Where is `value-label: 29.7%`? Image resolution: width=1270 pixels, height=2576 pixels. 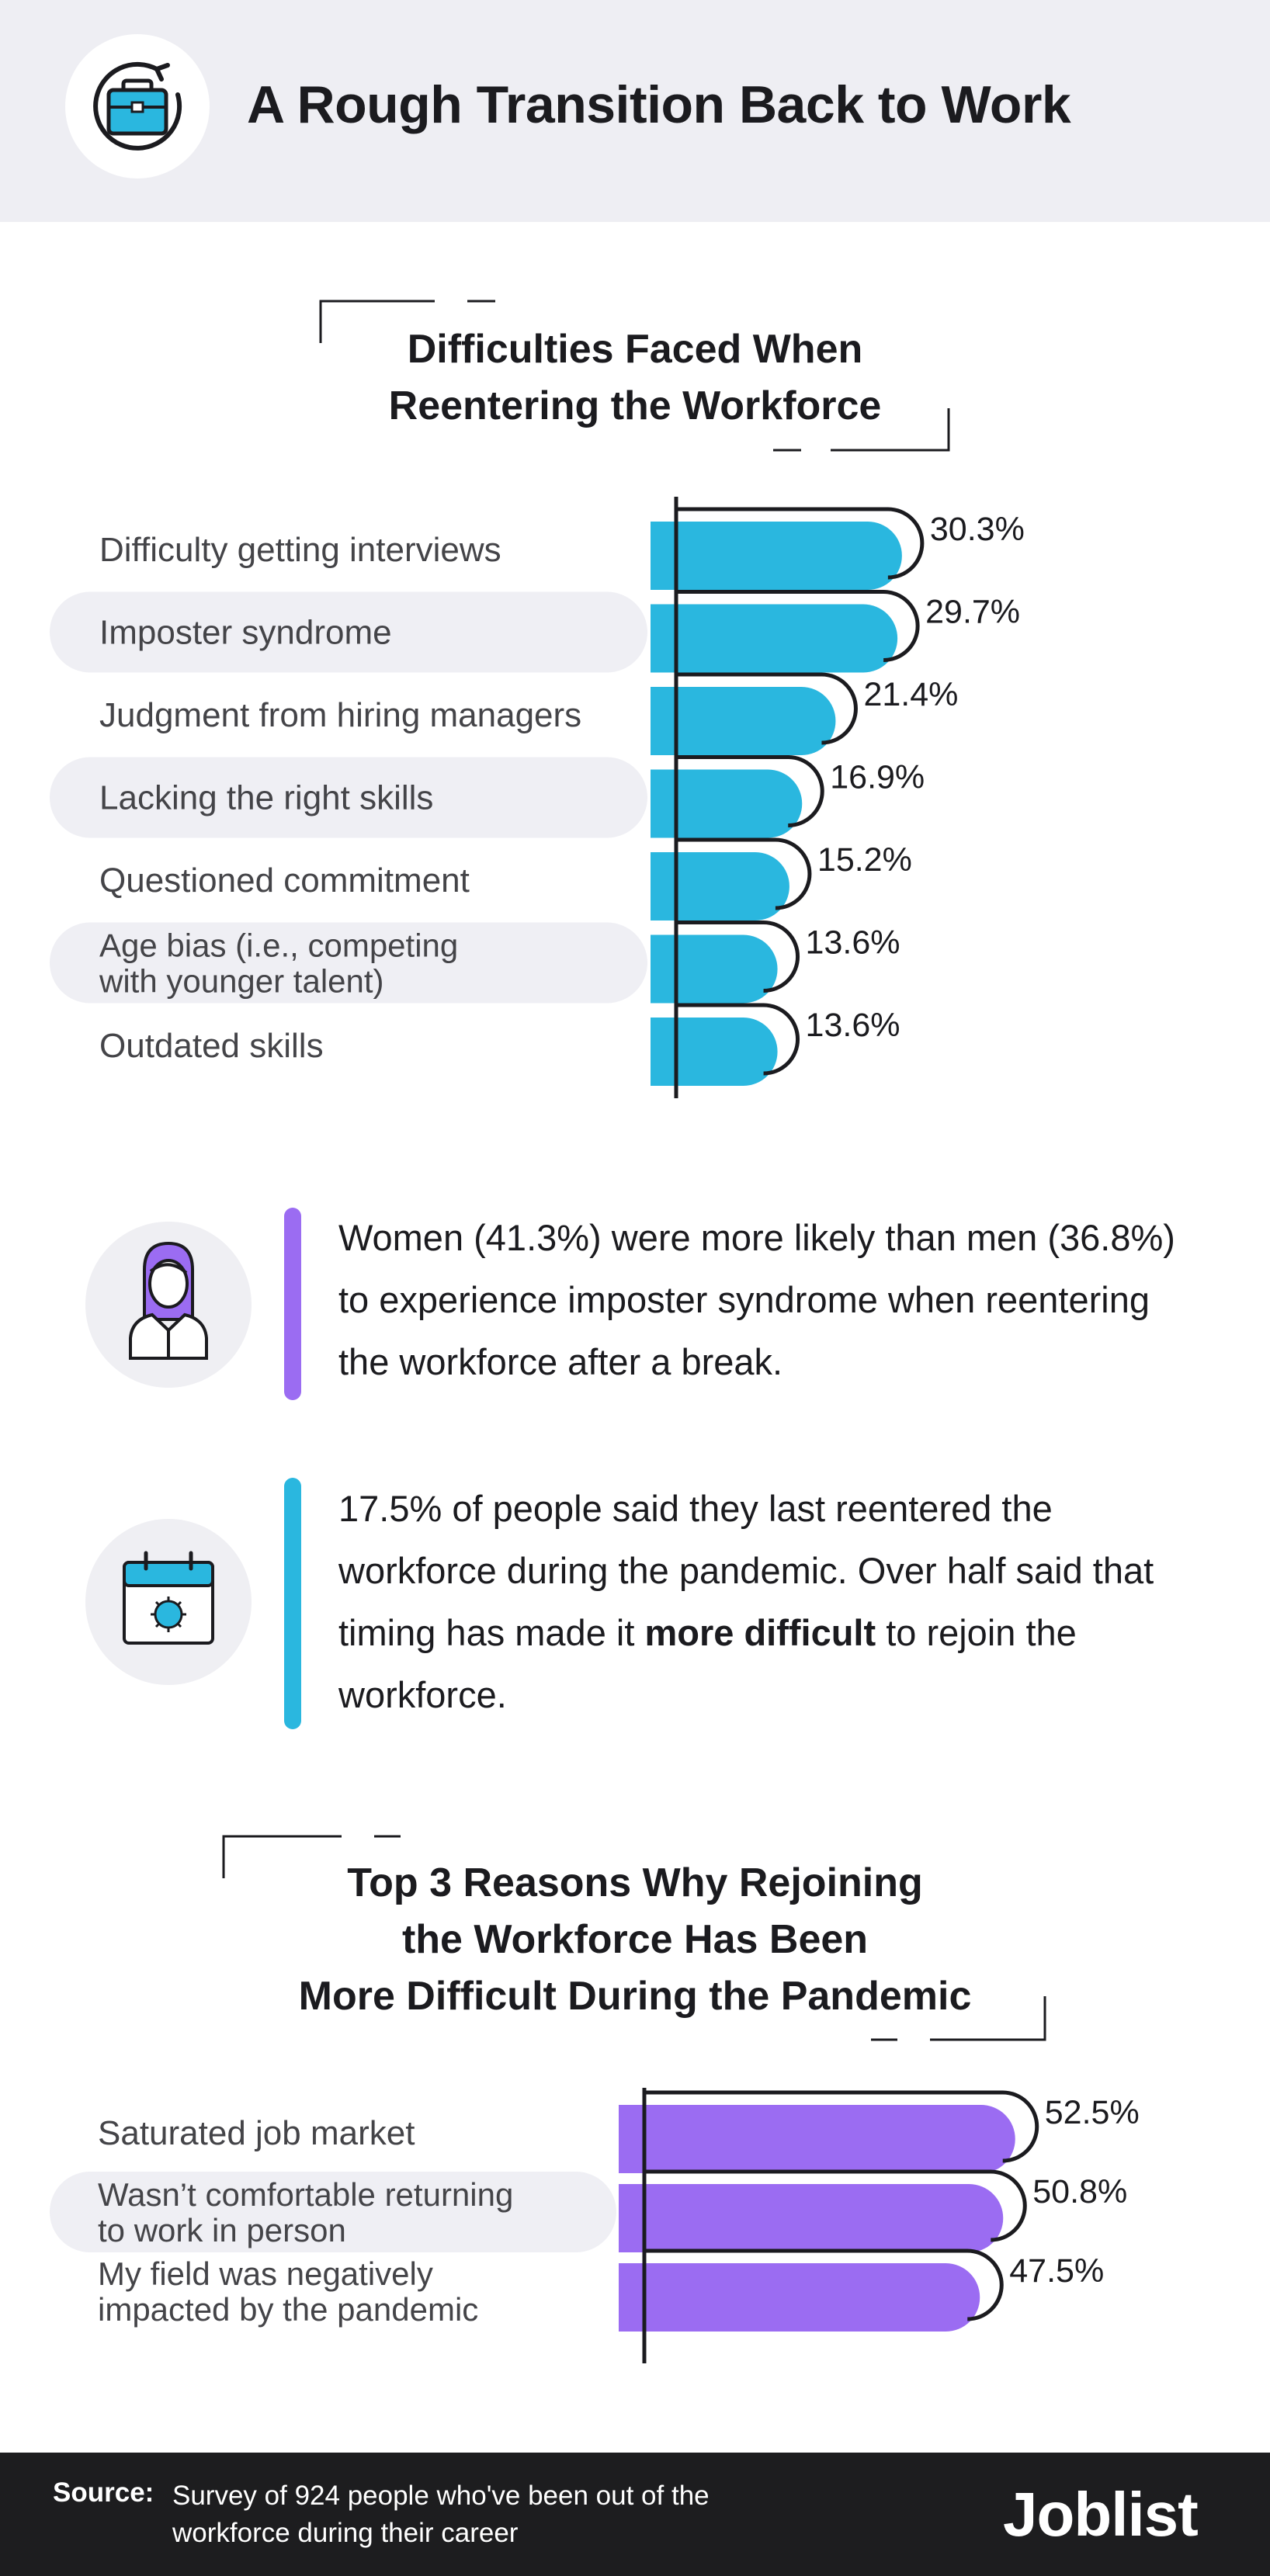
value-label: 29.7% is located at coordinates (972, 612).